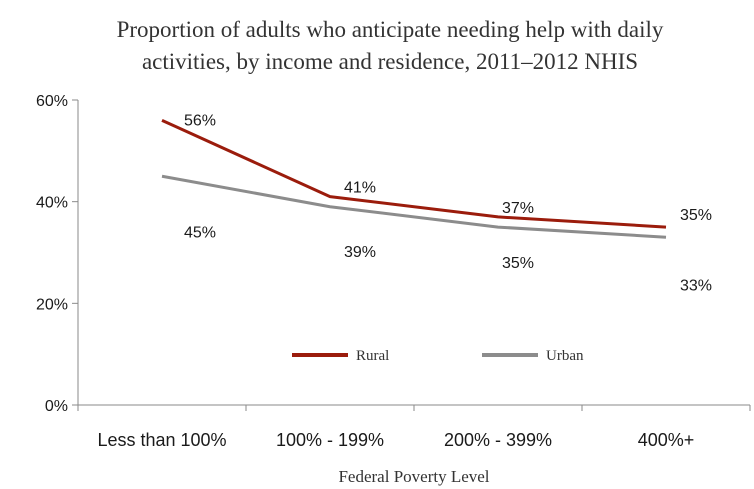 This screenshot has height=489, width=754. I want to click on x-axis-title: Federal Poverty Level, so click(413, 476).